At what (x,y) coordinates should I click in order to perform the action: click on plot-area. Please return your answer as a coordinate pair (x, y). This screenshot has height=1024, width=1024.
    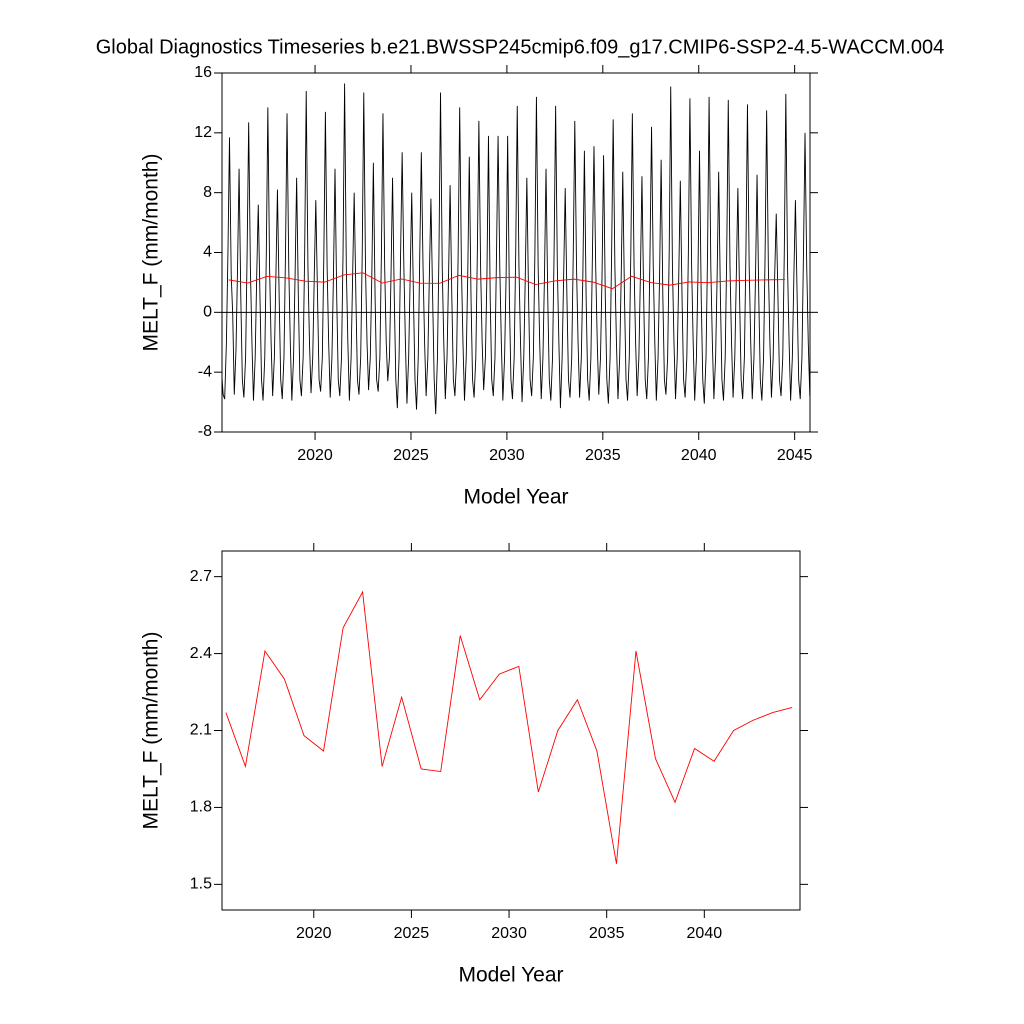
    Looking at the image, I should click on (509, 727).